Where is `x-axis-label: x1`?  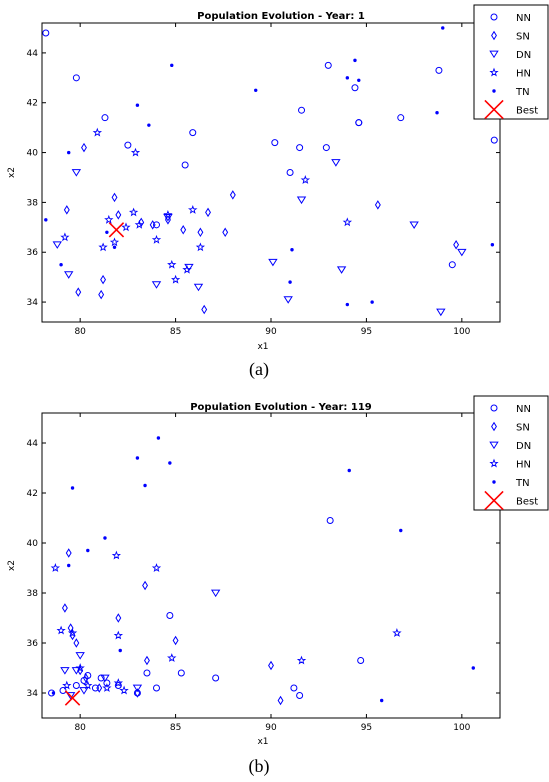
x-axis-label: x1 is located at coordinates (262, 742).